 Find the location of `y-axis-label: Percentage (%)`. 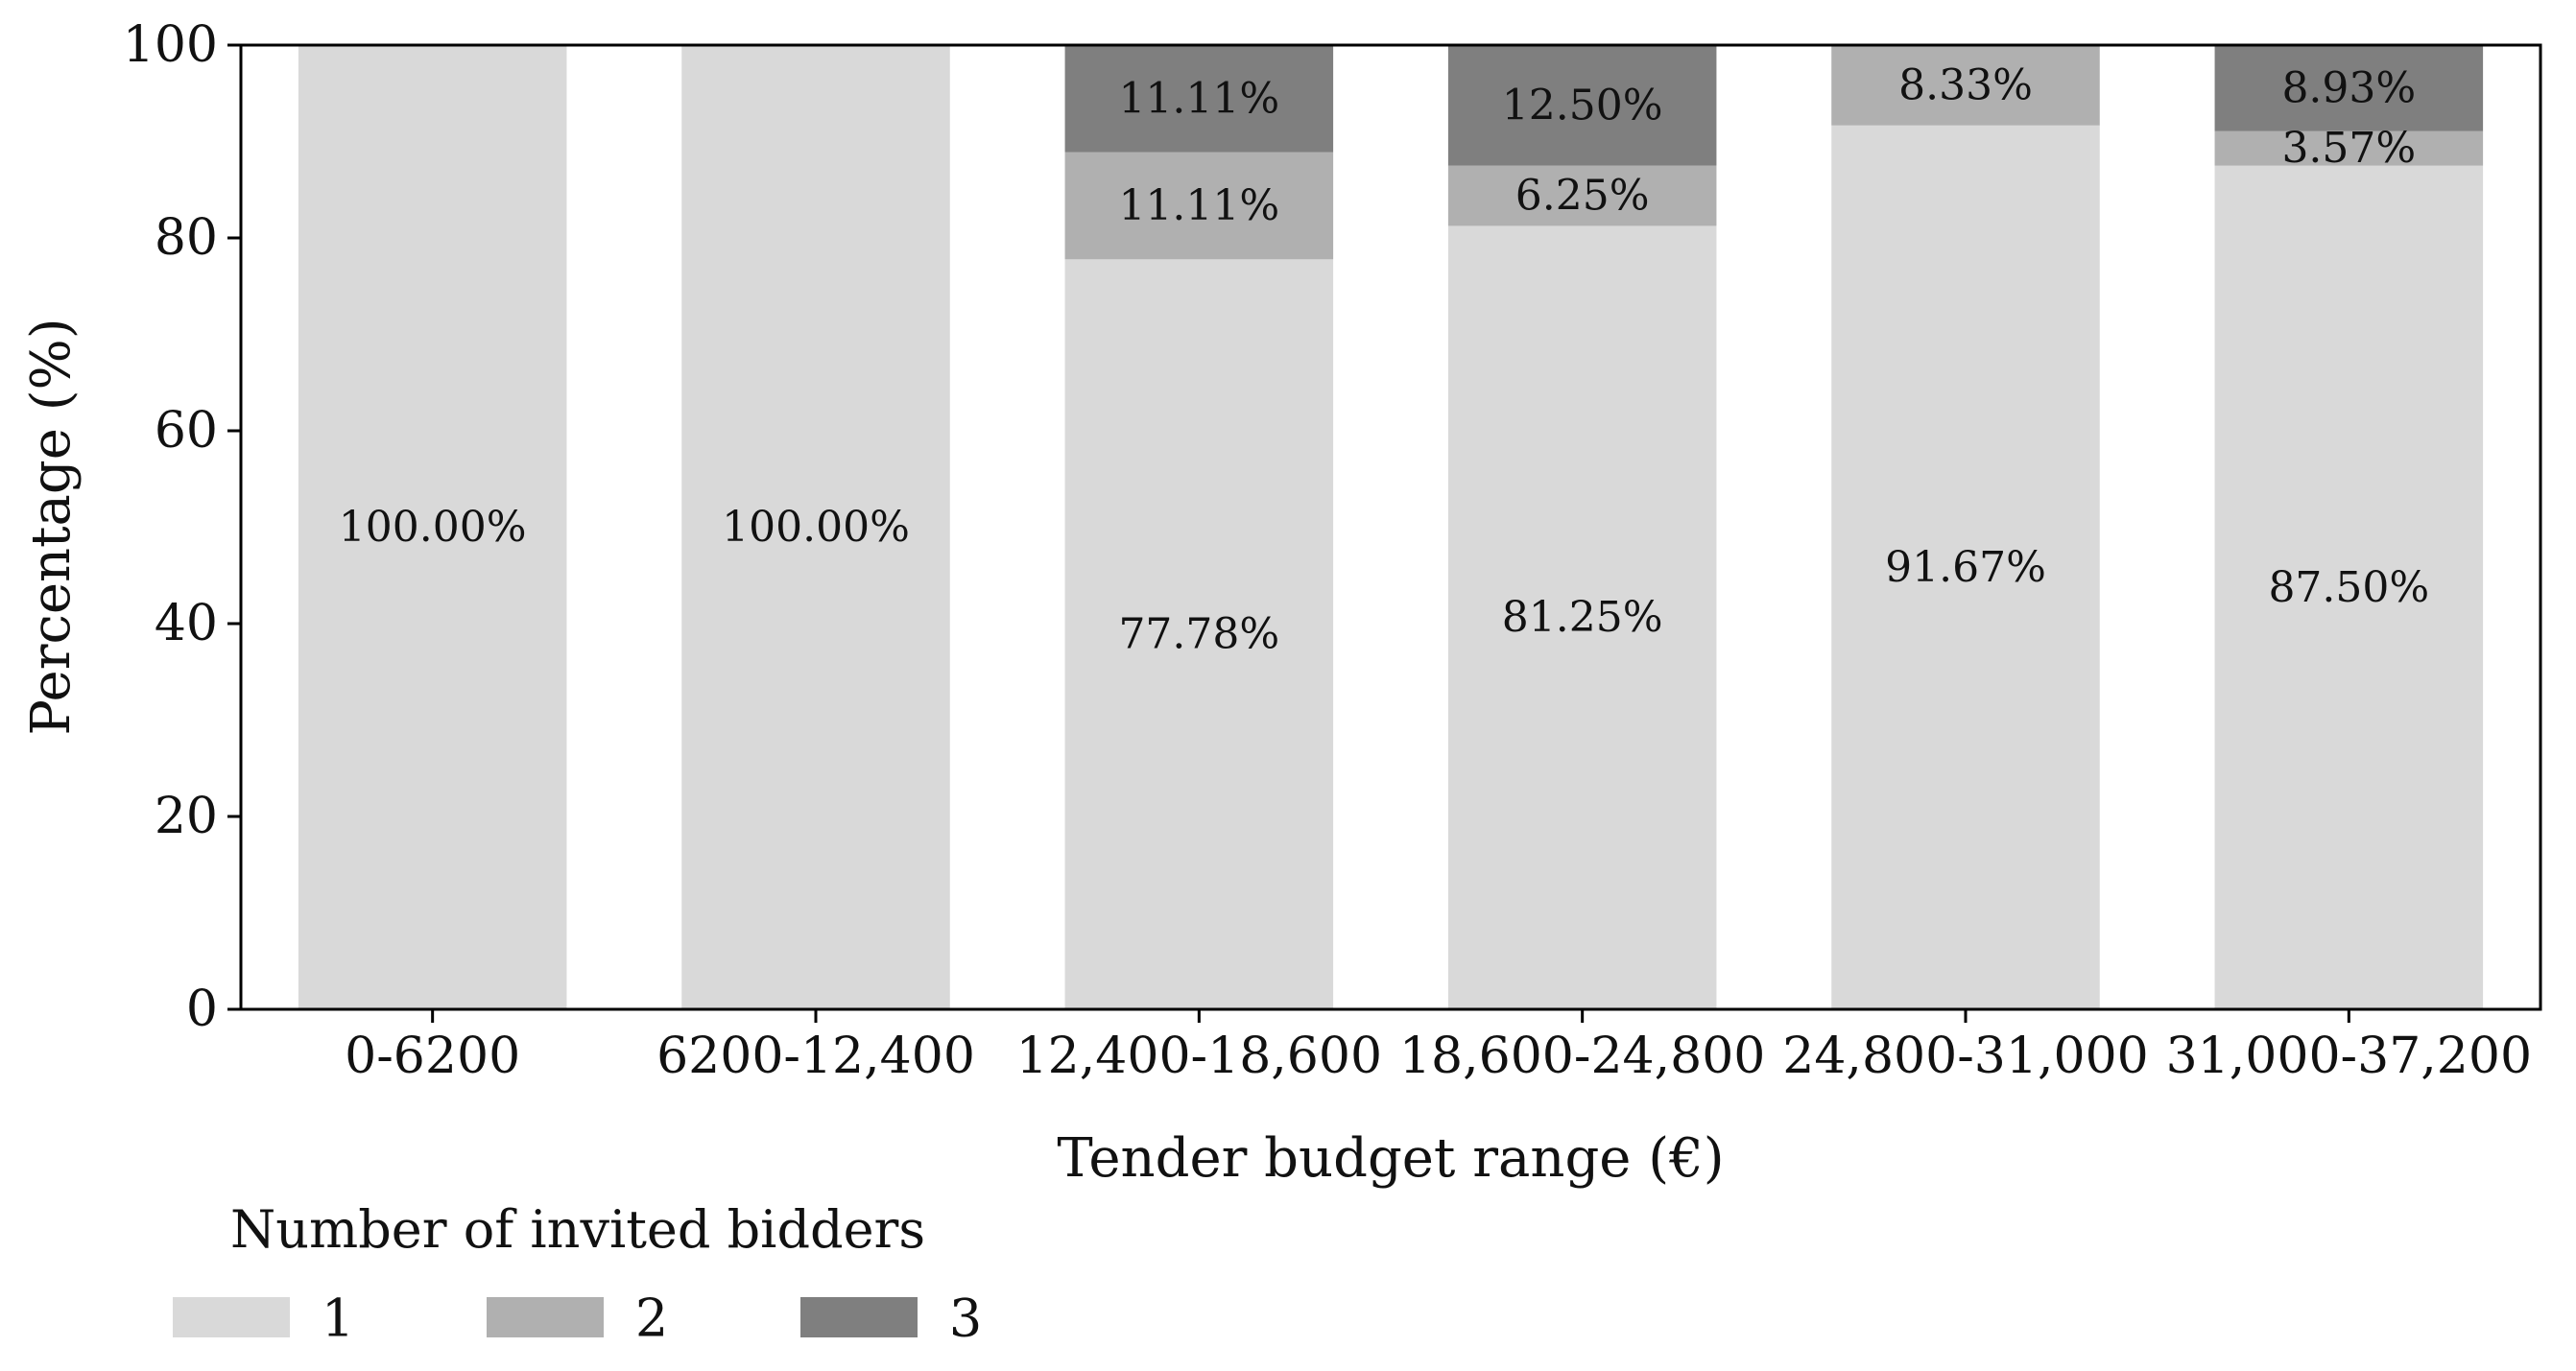

y-axis-label: Percentage (%) is located at coordinates (51, 527).